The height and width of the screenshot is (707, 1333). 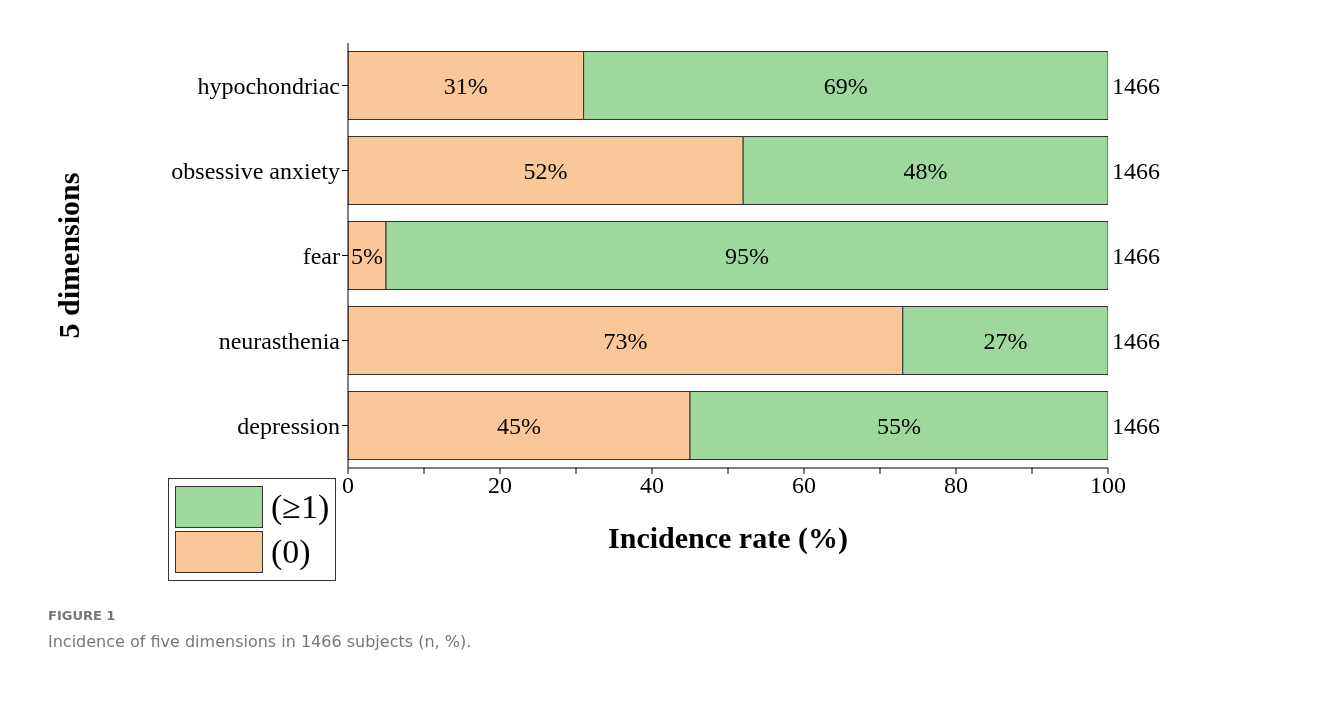 I want to click on x-tick-label: 20, so click(x=500, y=485).